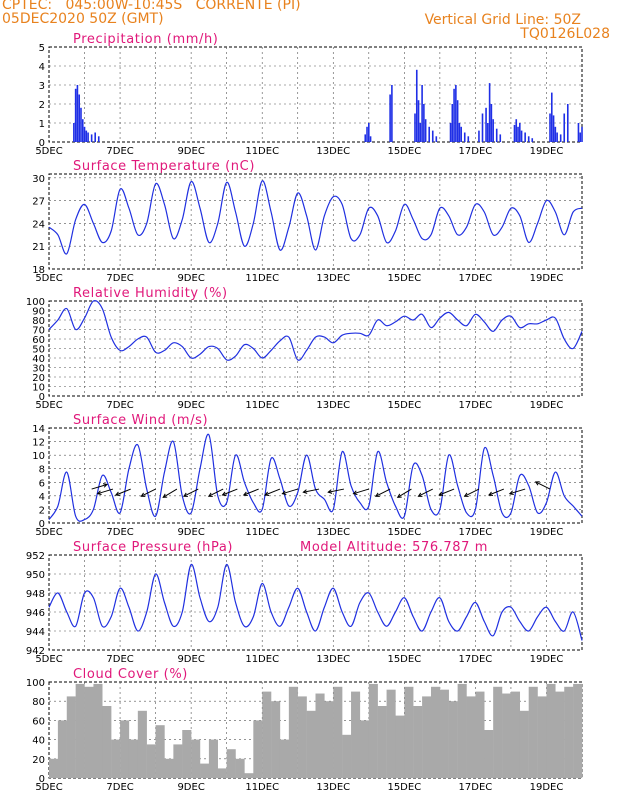 The height and width of the screenshot is (800, 618). I want to click on cloud-ytick-label: 60, so click(38, 721).